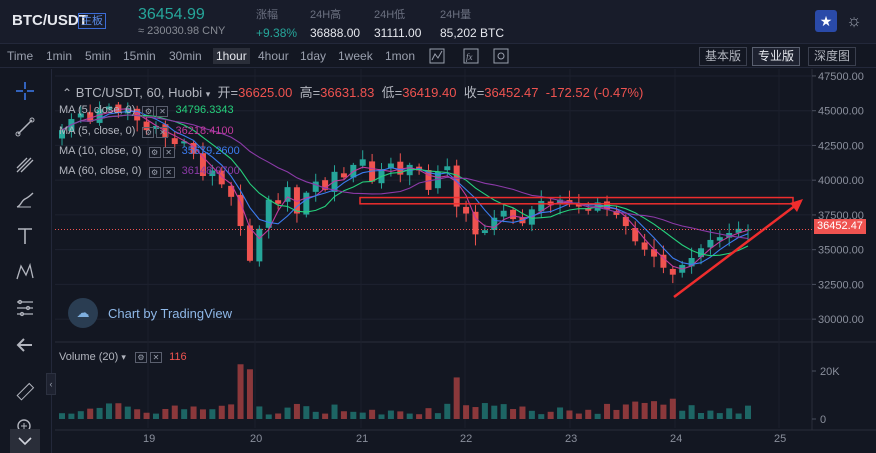 This screenshot has height=453, width=876. I want to click on open-label: 开=, so click(228, 92).